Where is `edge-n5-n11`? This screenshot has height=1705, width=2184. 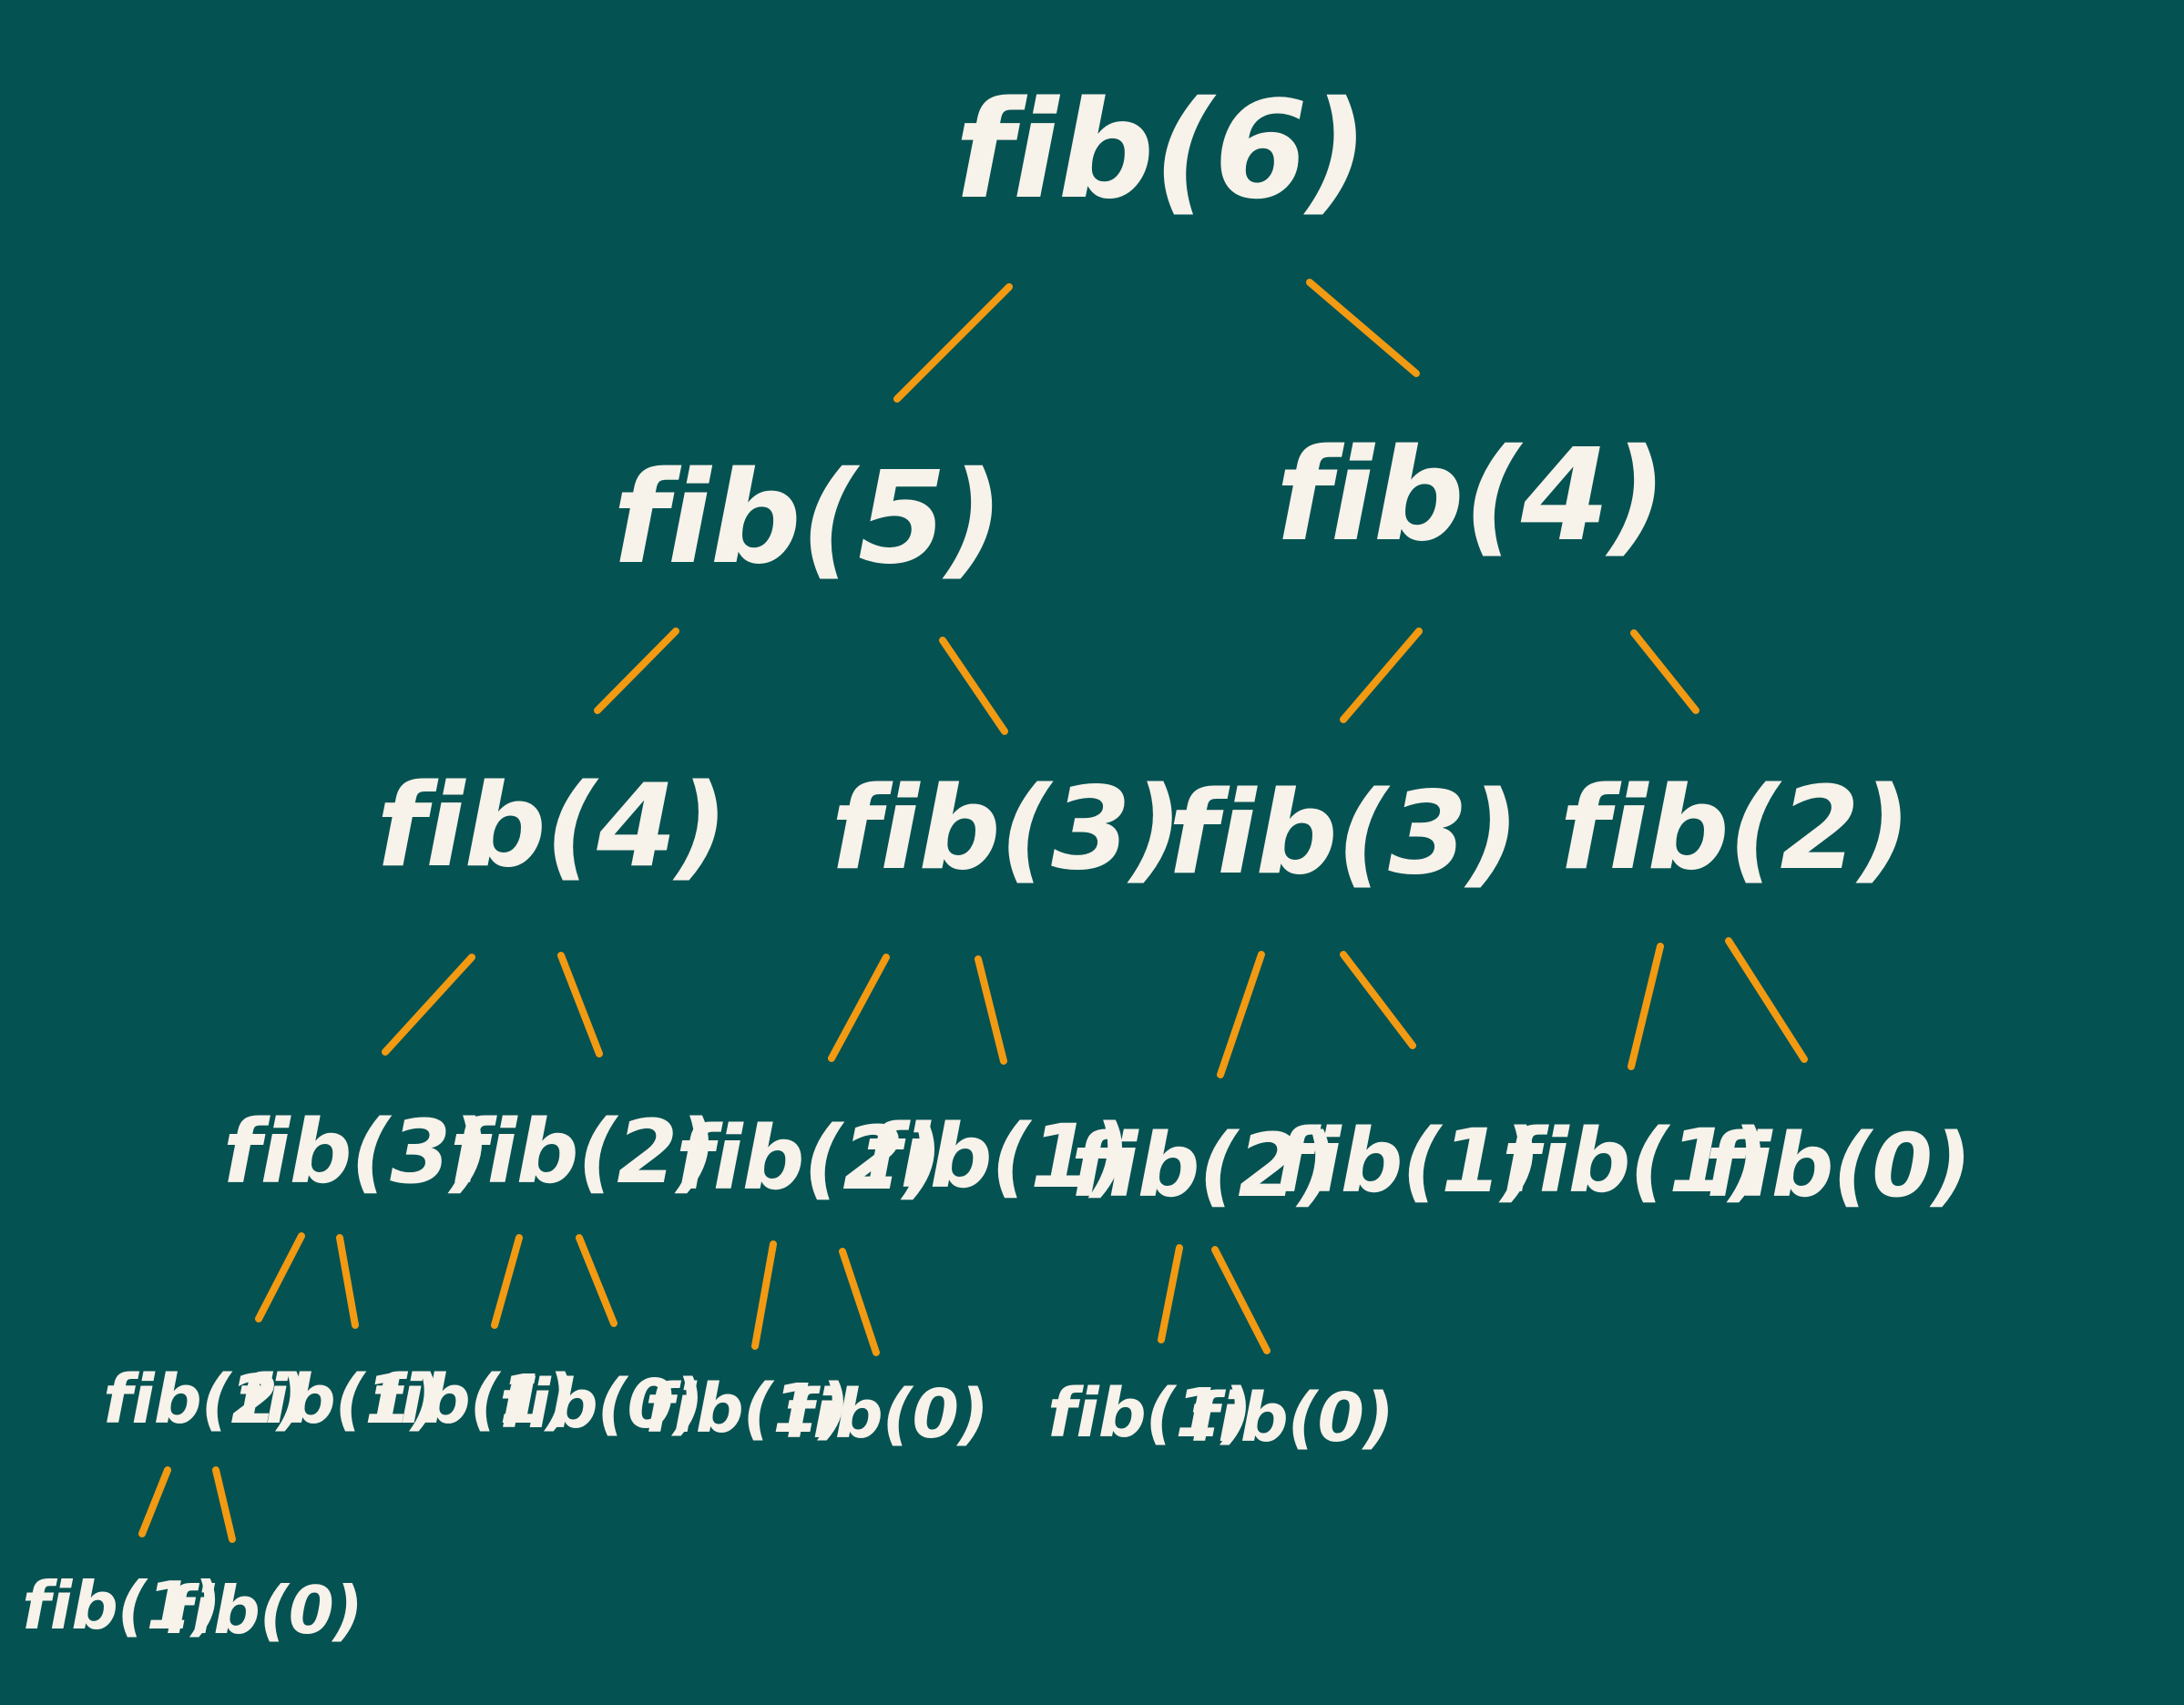
edge-n5-n11 is located at coordinates (1241, 1014).